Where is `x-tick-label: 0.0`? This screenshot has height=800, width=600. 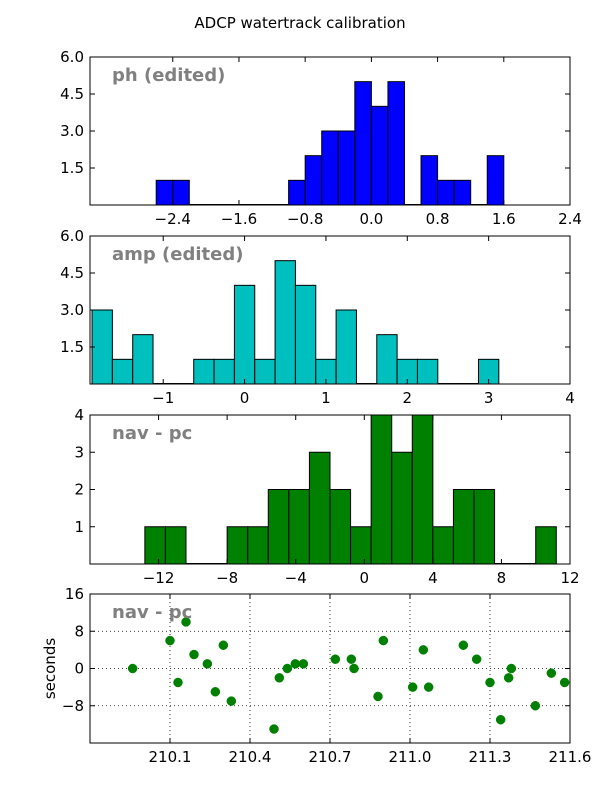
x-tick-label: 0.0 is located at coordinates (371, 219).